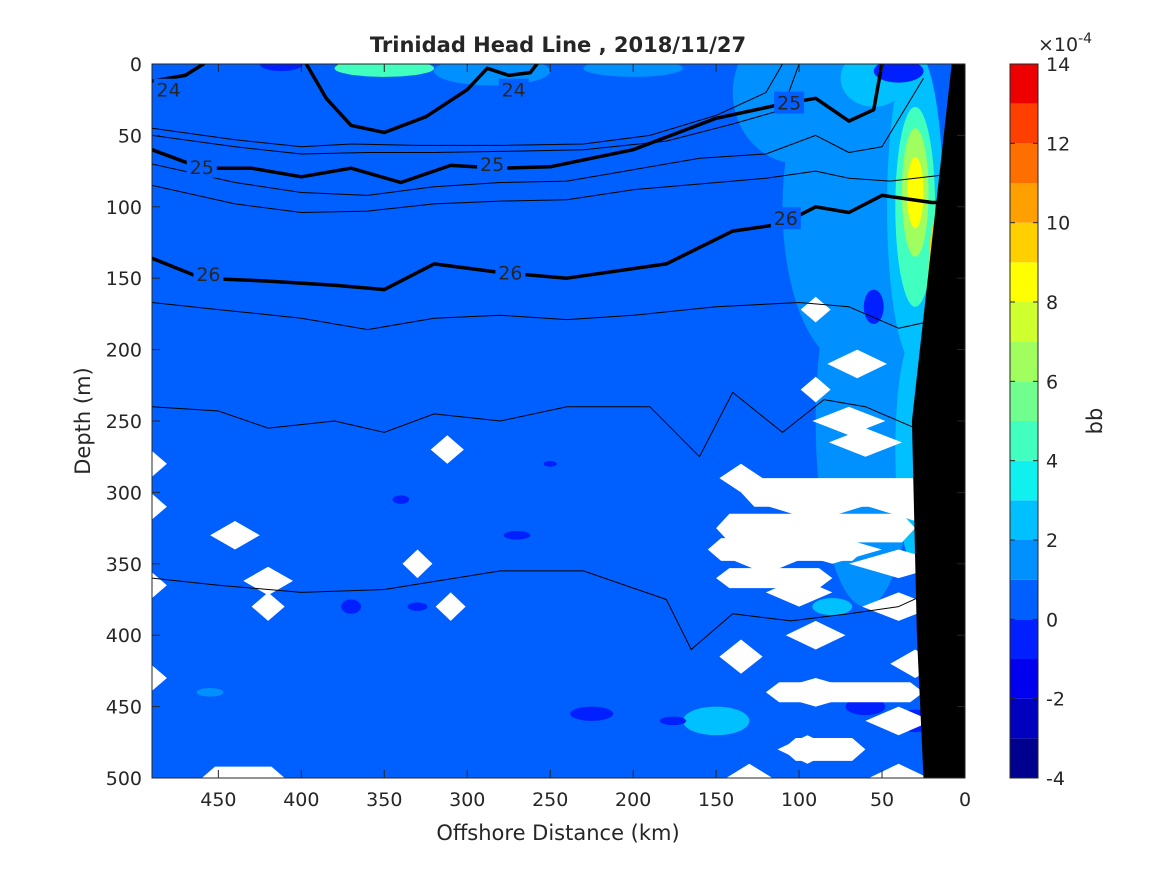  What do you see at coordinates (124, 279) in the screenshot?
I see `y-tick-label: 150` at bounding box center [124, 279].